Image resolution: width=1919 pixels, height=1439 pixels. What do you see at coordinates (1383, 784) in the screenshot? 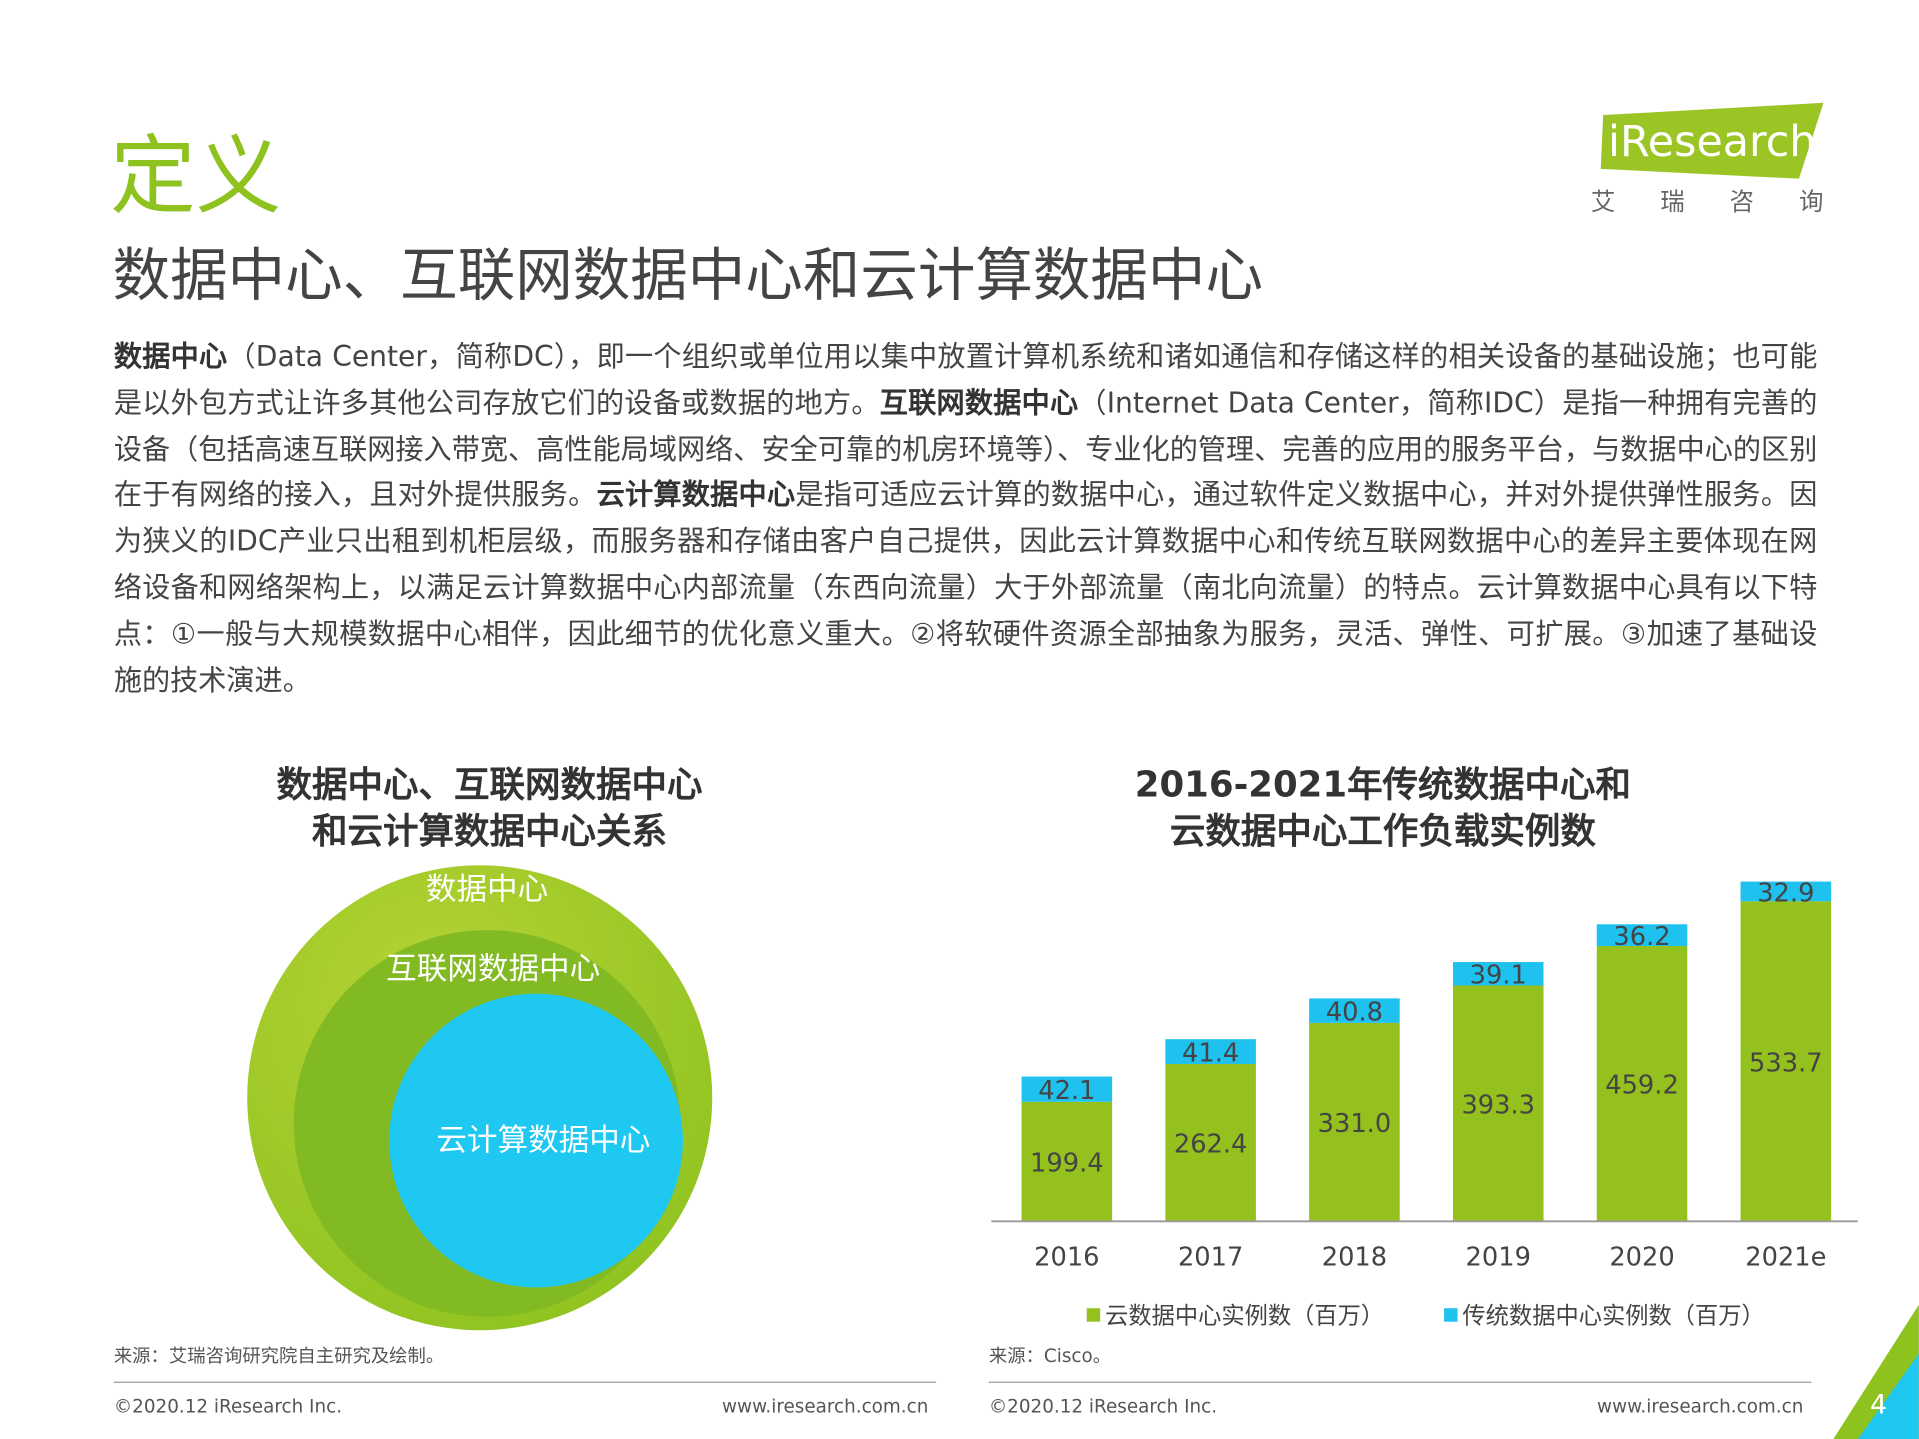
I see `title-line: 2016-2021年传统数据中心和` at bounding box center [1383, 784].